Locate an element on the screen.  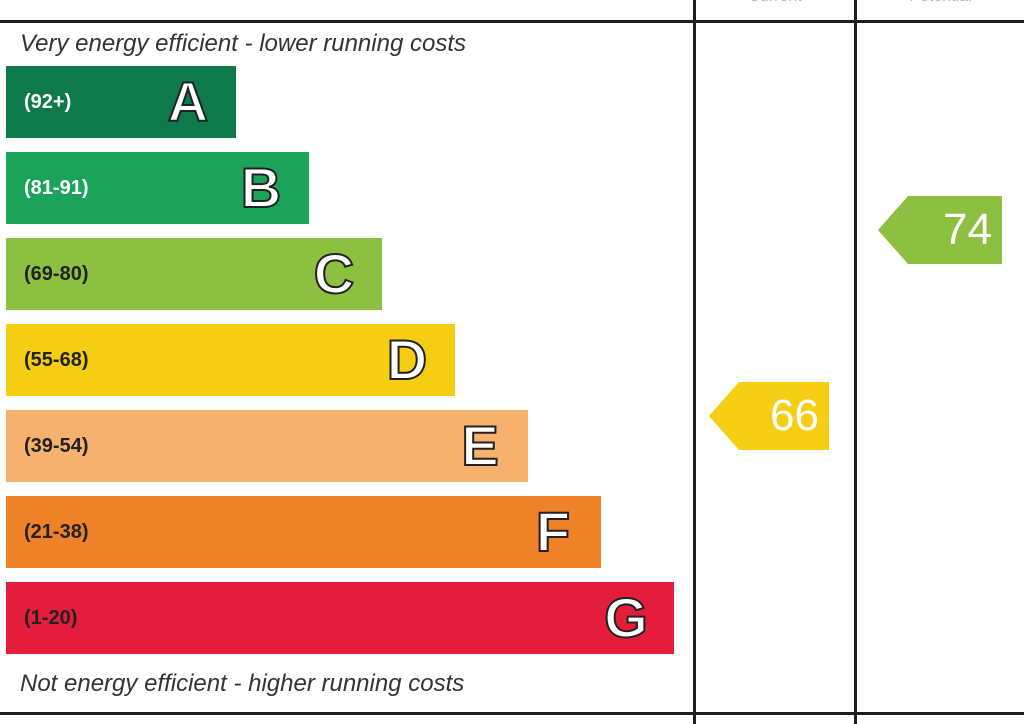
band-g: (1-20) G is located at coordinates (340, 618).